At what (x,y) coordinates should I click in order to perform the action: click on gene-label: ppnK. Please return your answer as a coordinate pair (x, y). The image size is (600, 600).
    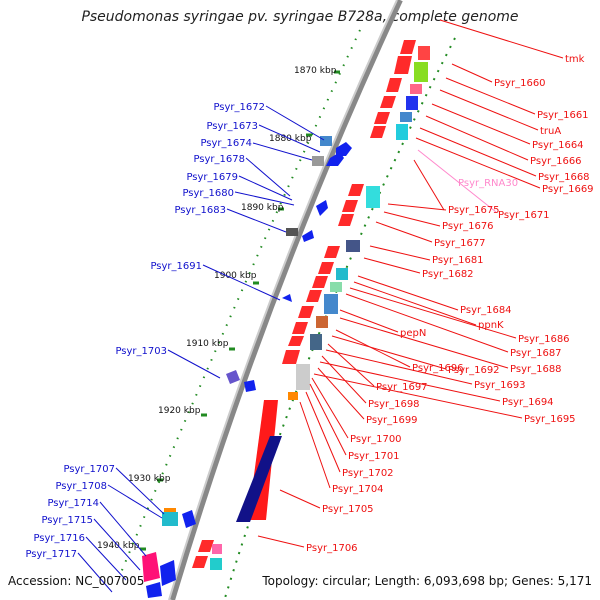
    Looking at the image, I should click on (491, 325).